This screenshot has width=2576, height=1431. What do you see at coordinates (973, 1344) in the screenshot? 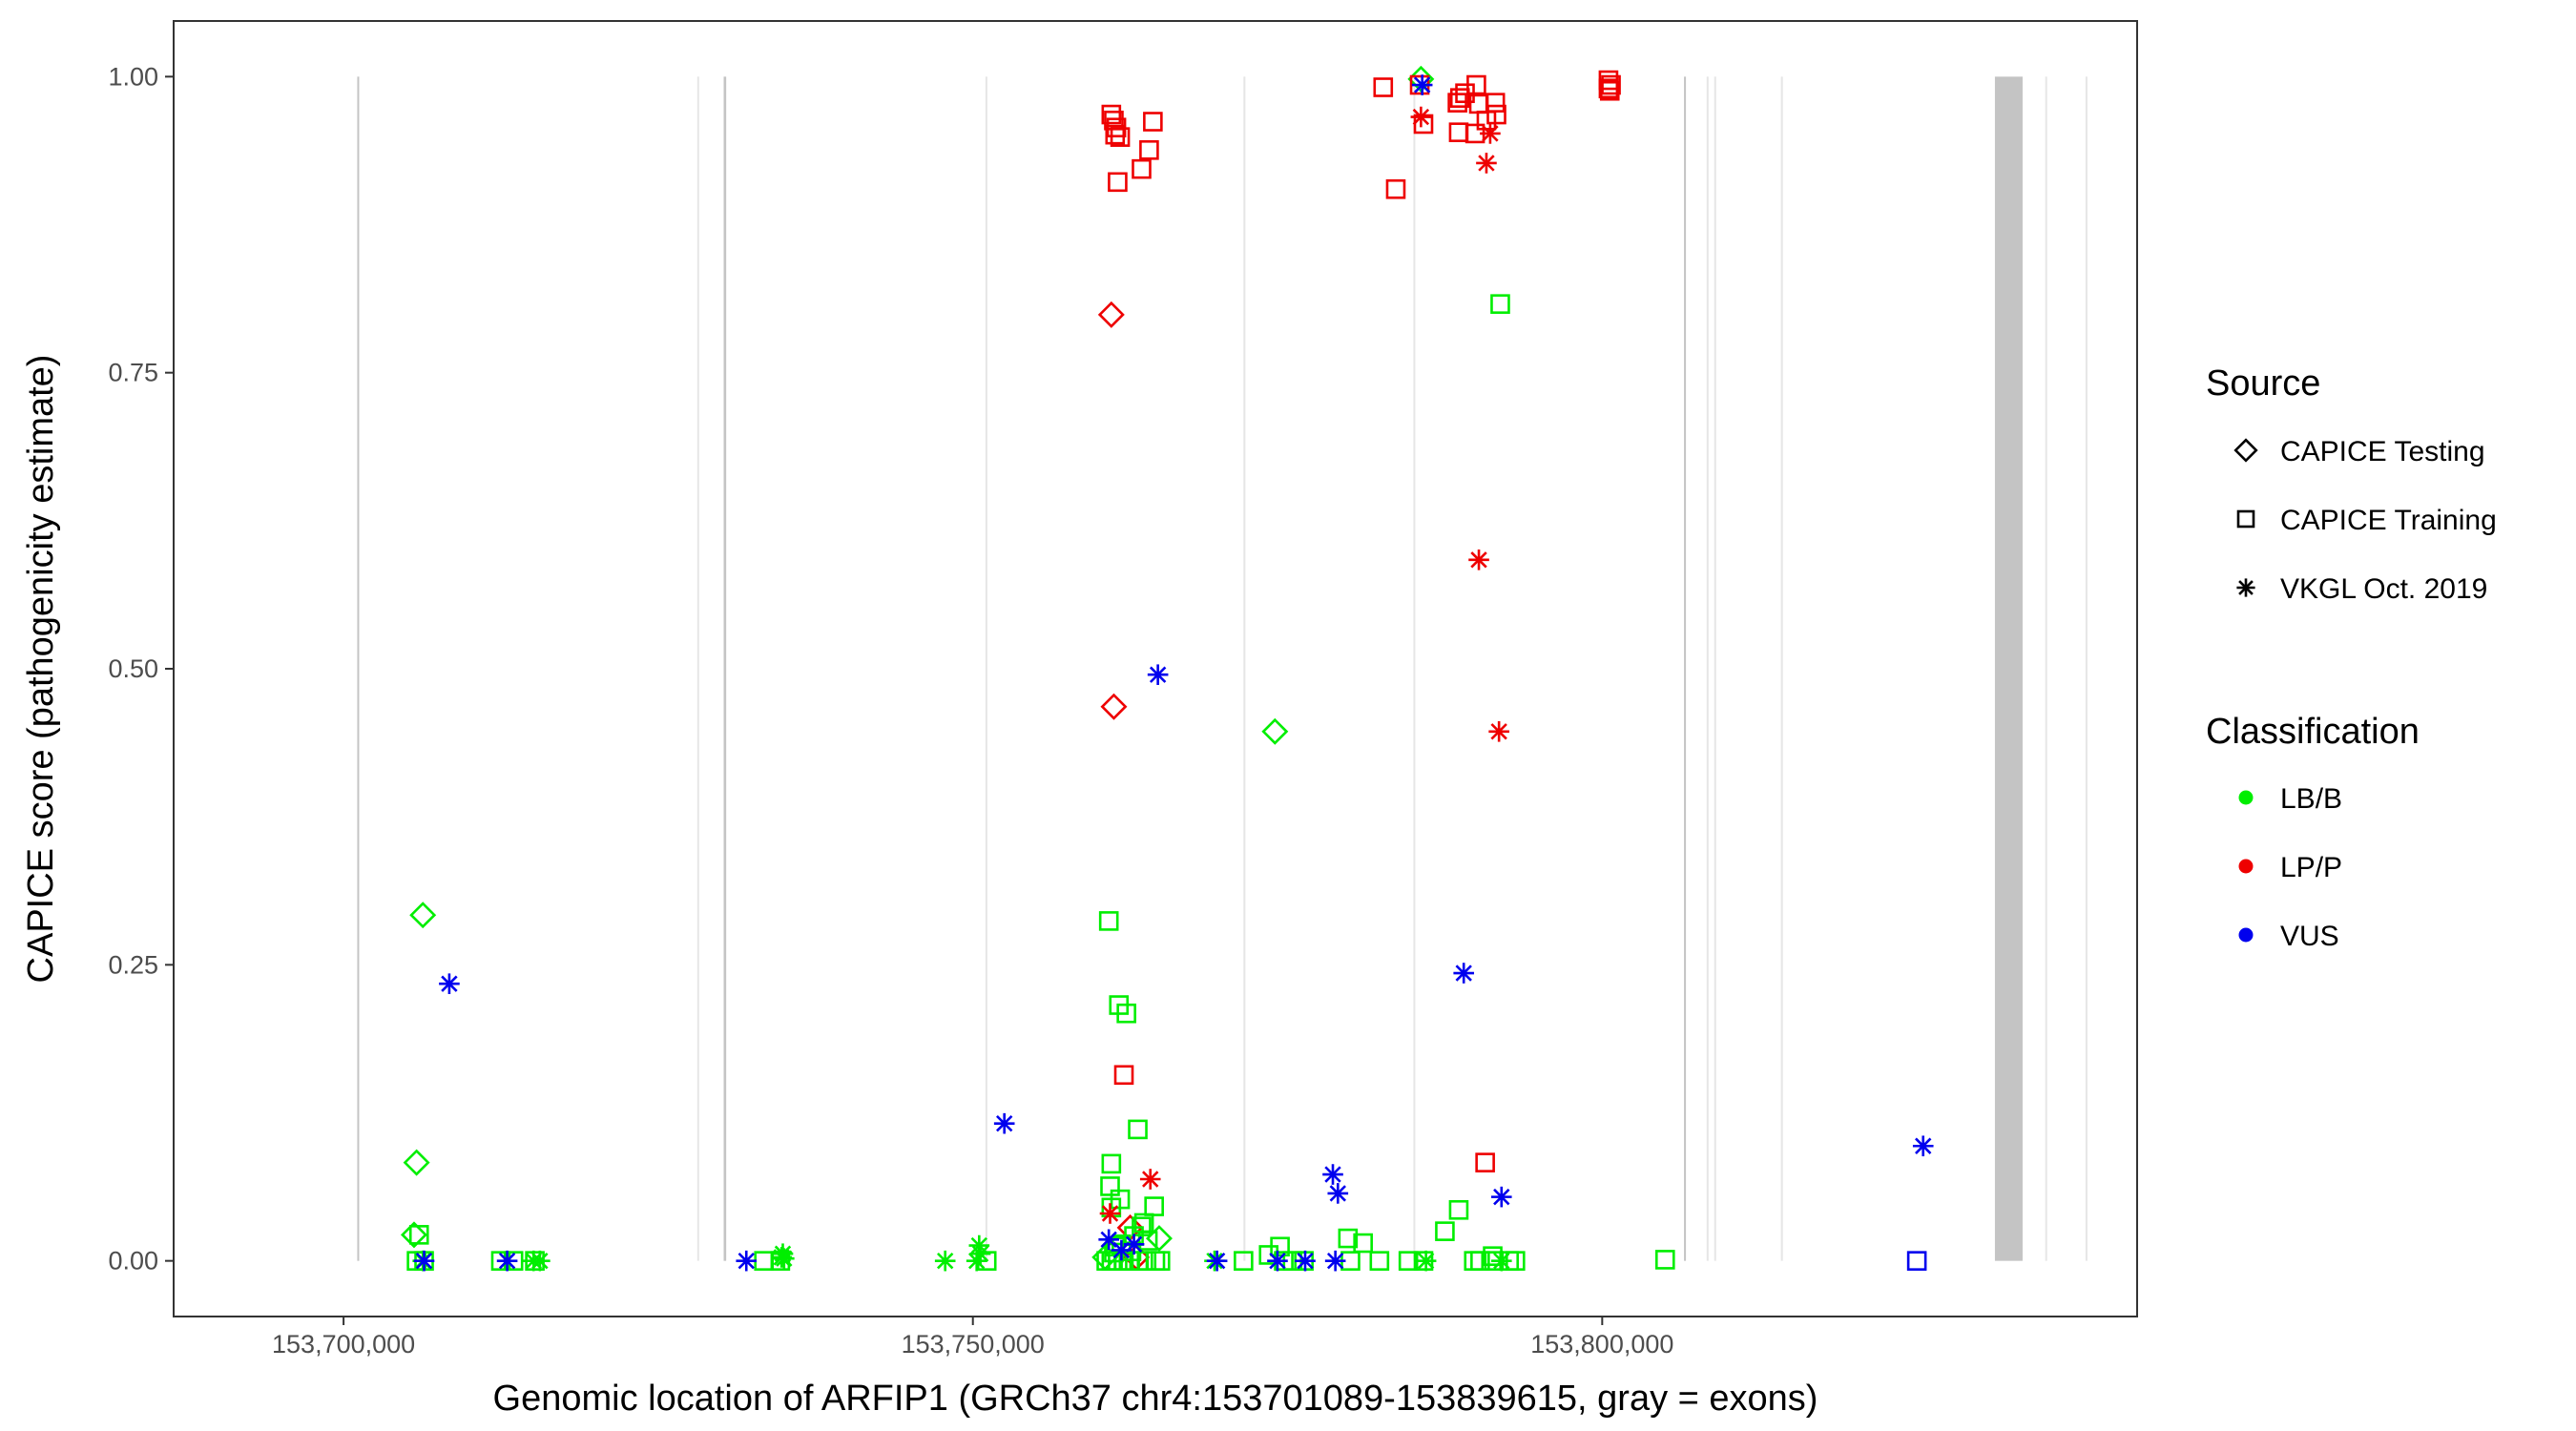
I see `x-tick-label-1: 153,750,000` at bounding box center [973, 1344].